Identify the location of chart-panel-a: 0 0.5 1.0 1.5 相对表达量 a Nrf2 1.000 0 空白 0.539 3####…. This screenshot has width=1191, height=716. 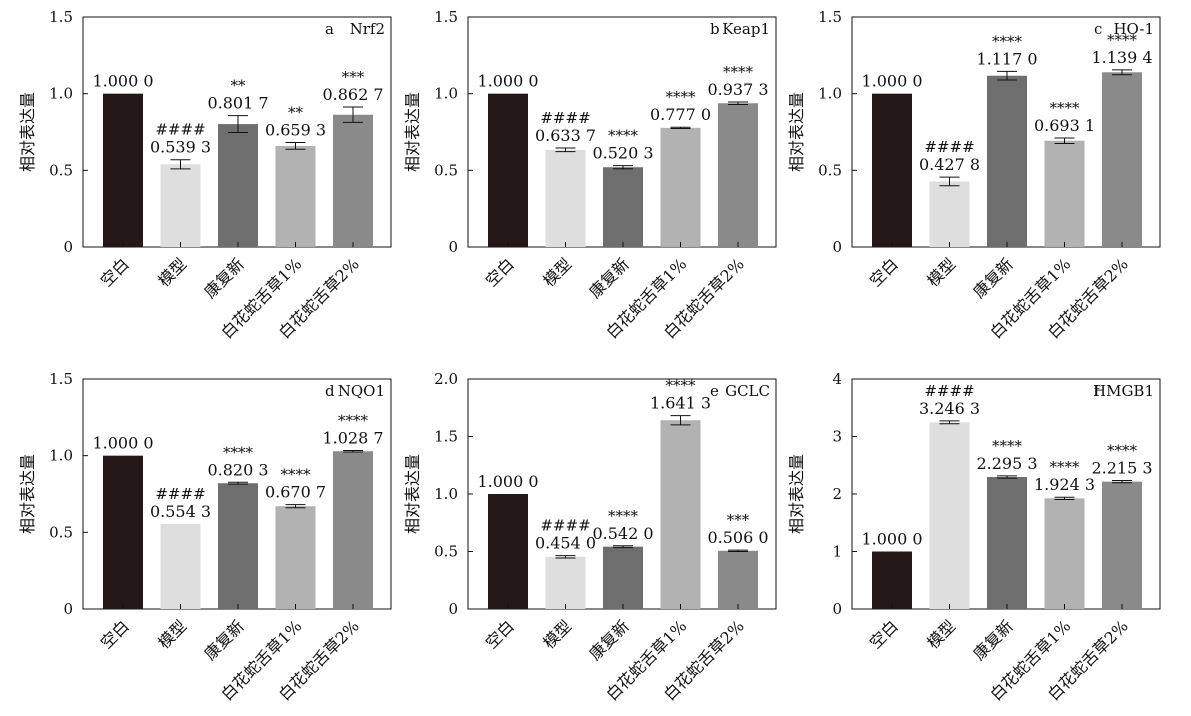
(205, 175).